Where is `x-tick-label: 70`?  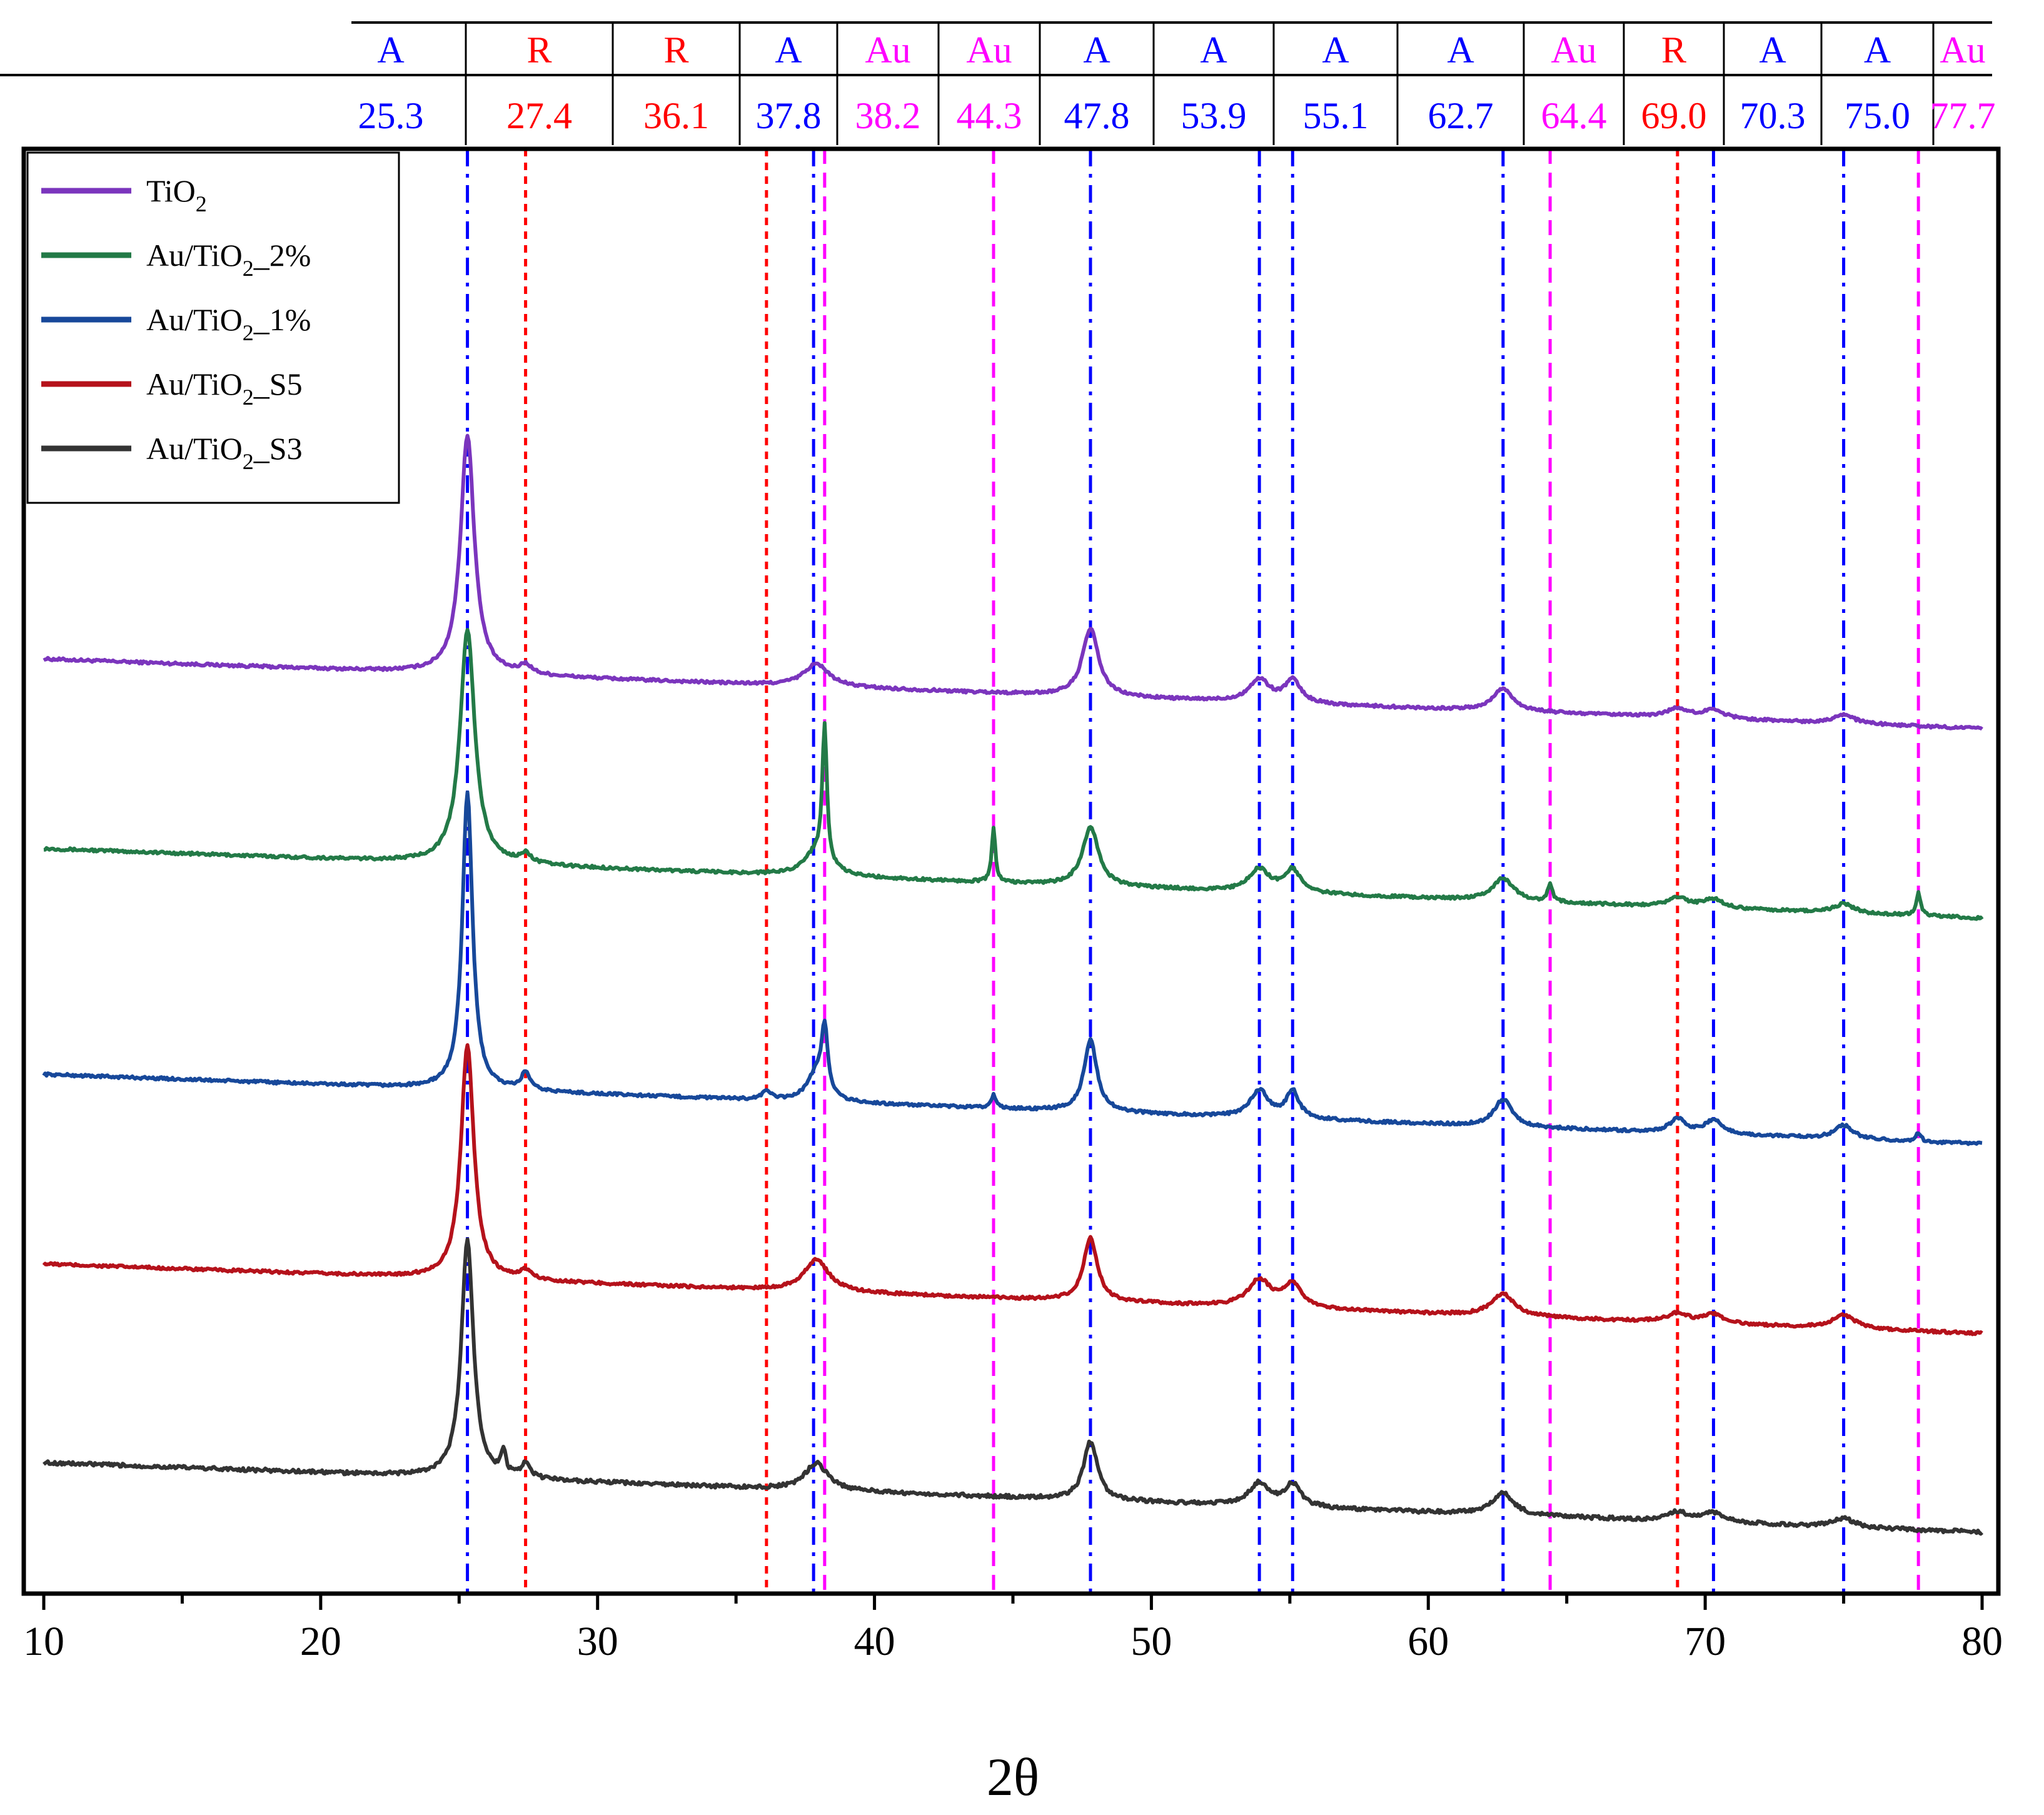
x-tick-label: 70 is located at coordinates (1705, 1641).